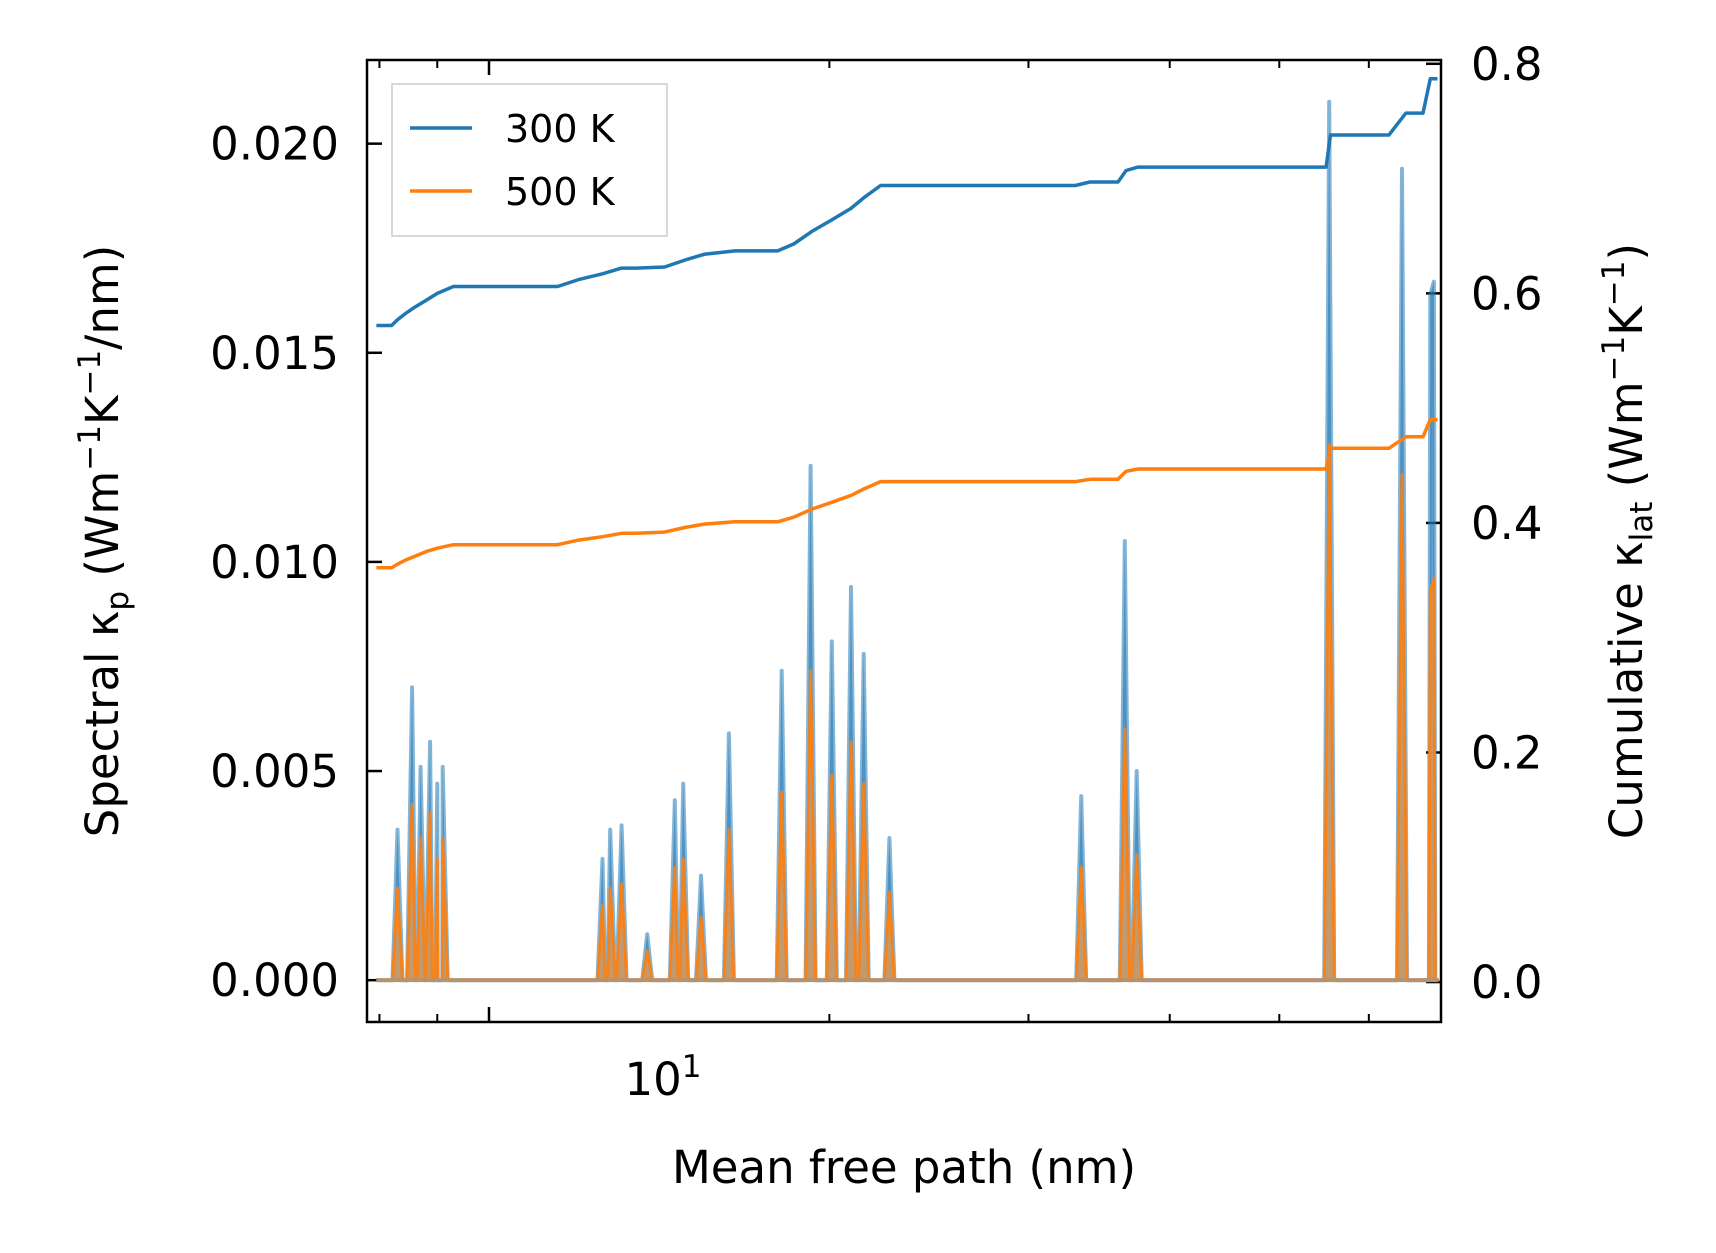 This screenshot has width=1716, height=1253. What do you see at coordinates (907, 202) in the screenshot?
I see `cumulative-300k-line` at bounding box center [907, 202].